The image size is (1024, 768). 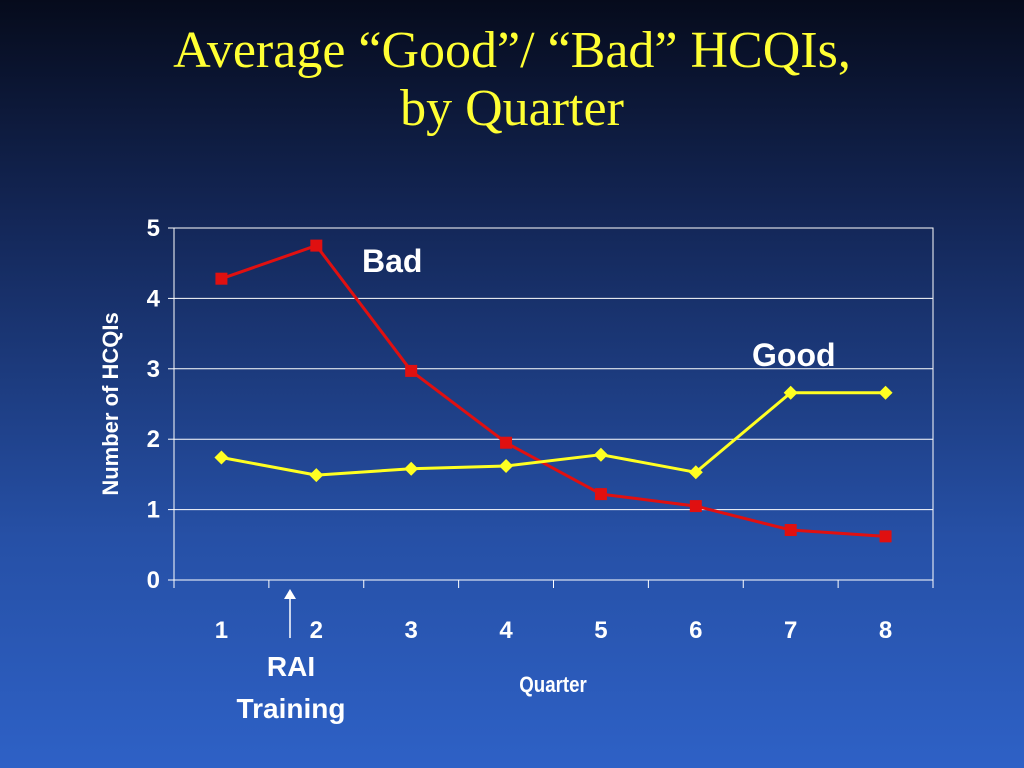 I want to click on x-tick-label: 4, so click(x=506, y=630).